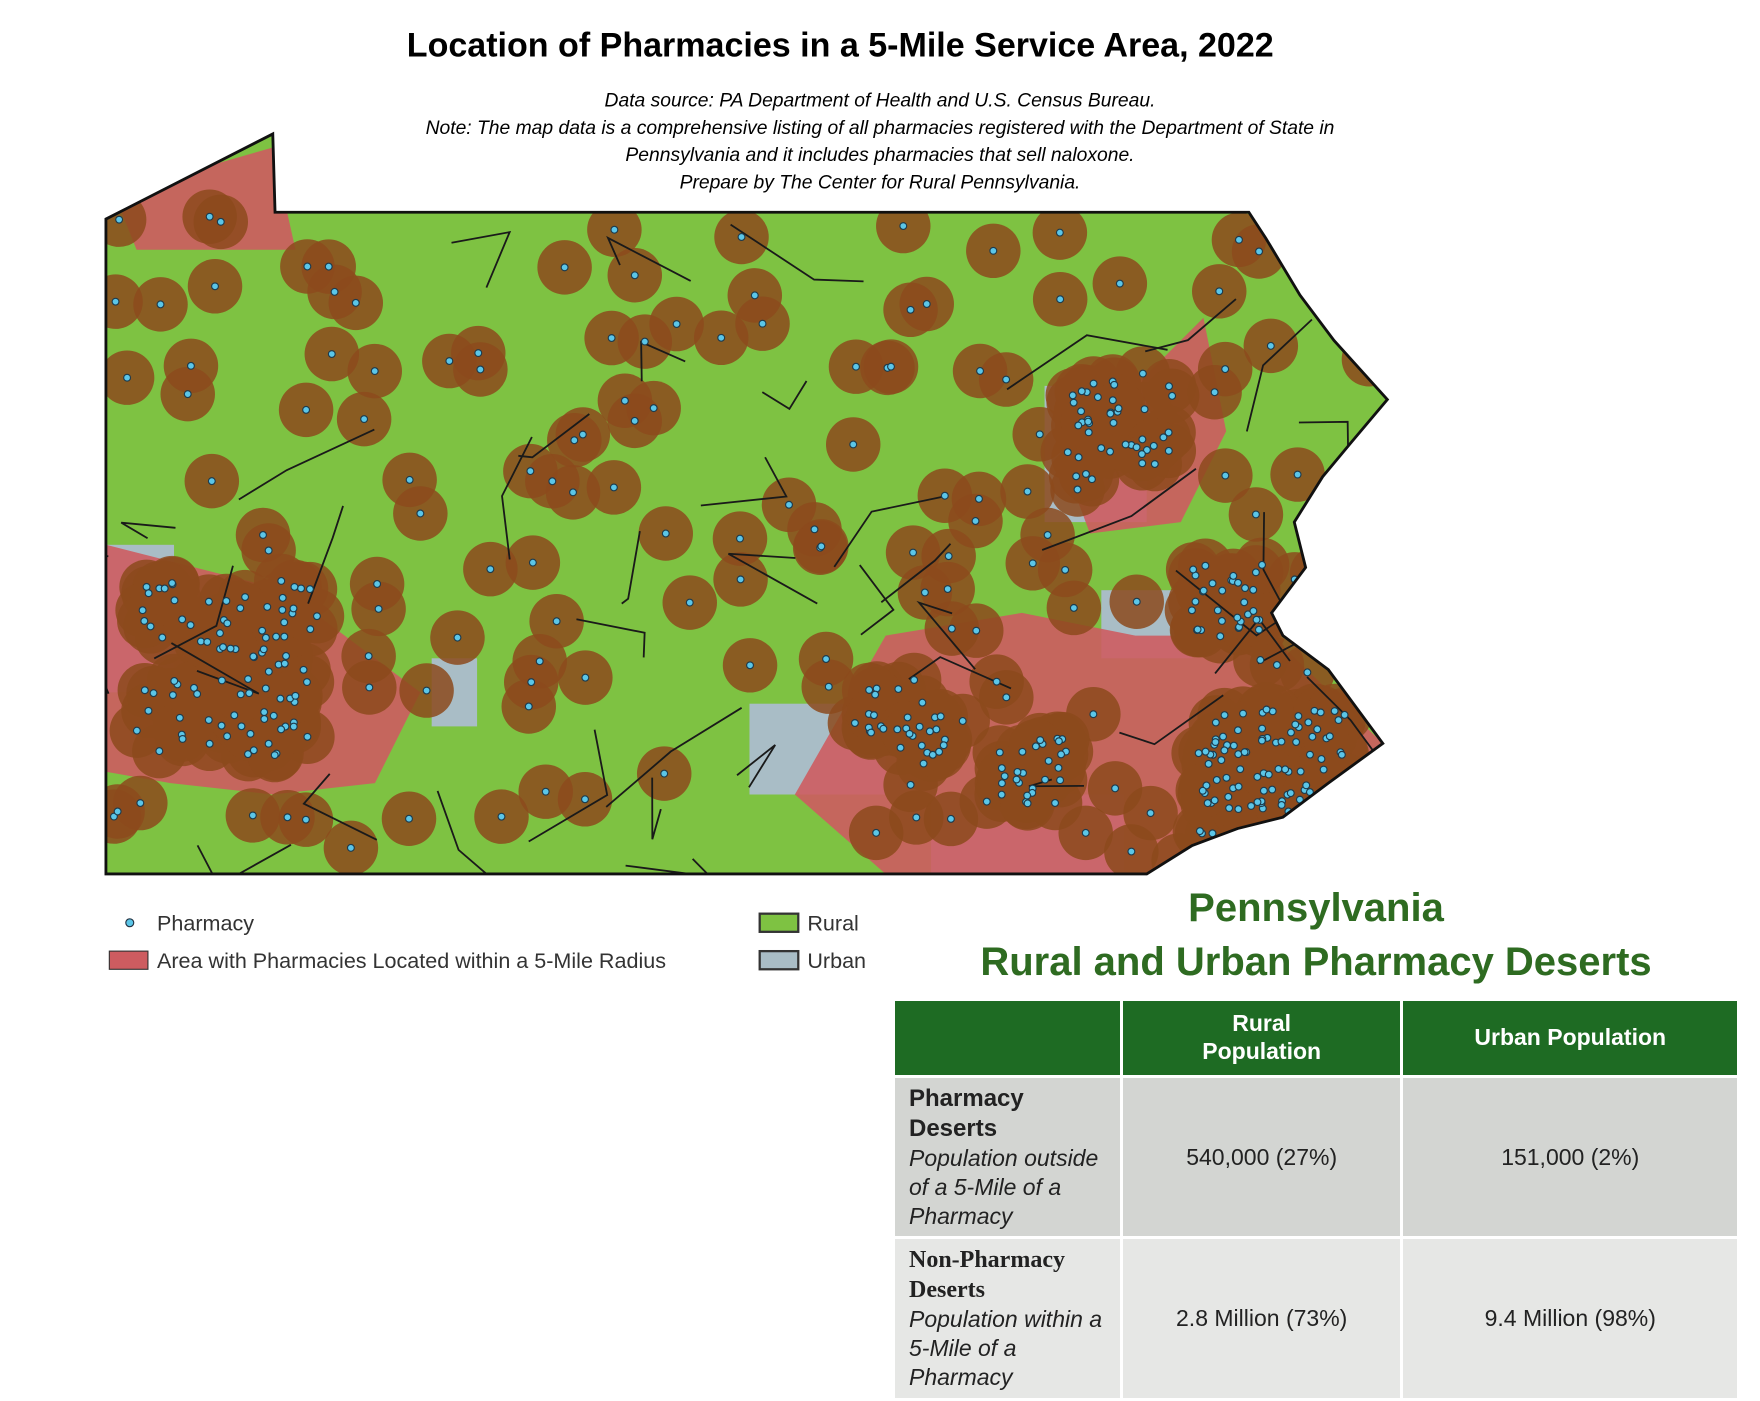 The width and height of the screenshot is (1760, 1401). Describe the element at coordinates (205, 923) in the screenshot. I see `legend-label: Pharmacy` at that location.